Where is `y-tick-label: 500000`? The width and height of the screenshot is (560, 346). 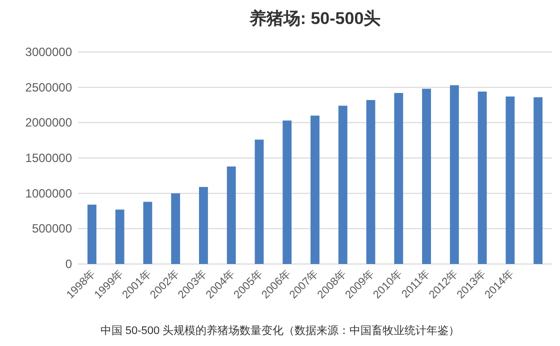 y-tick-label: 500000 is located at coordinates (52, 229).